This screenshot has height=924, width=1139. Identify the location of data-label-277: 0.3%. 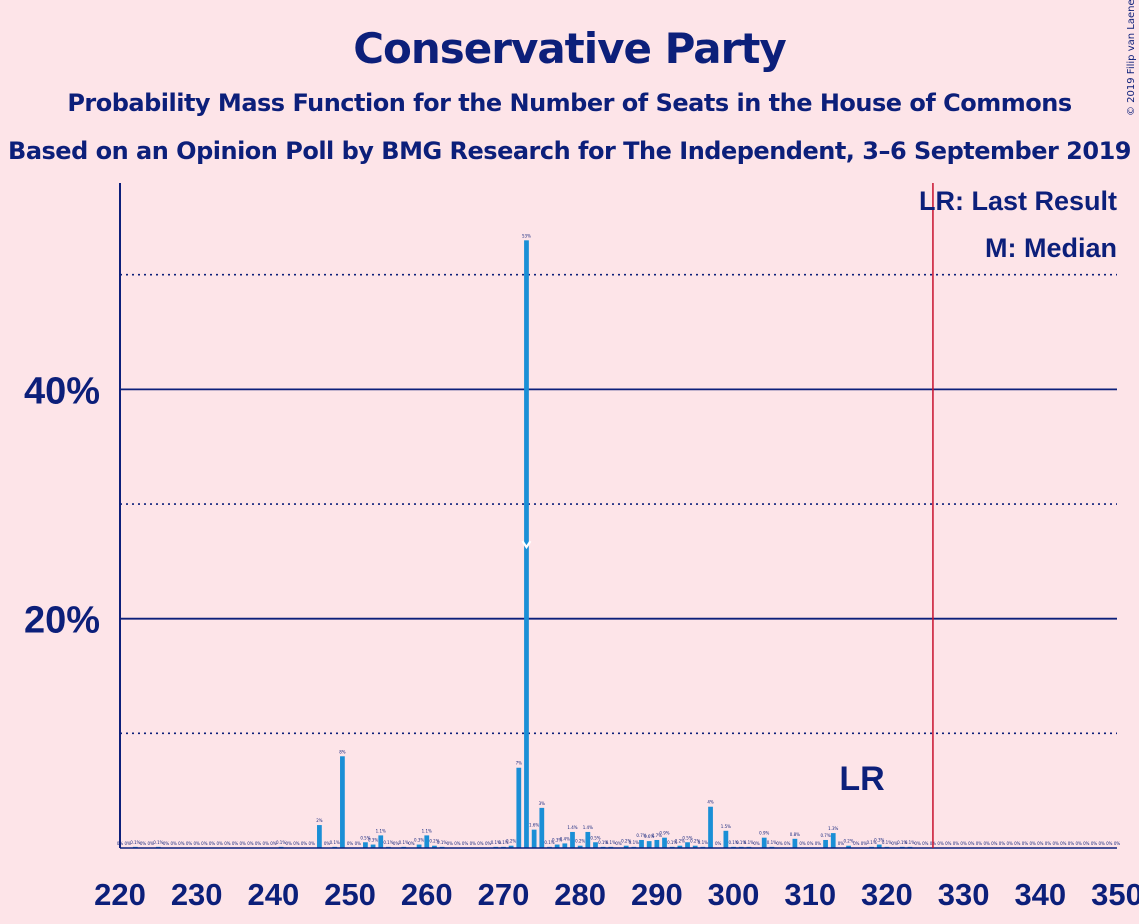
(557, 840).